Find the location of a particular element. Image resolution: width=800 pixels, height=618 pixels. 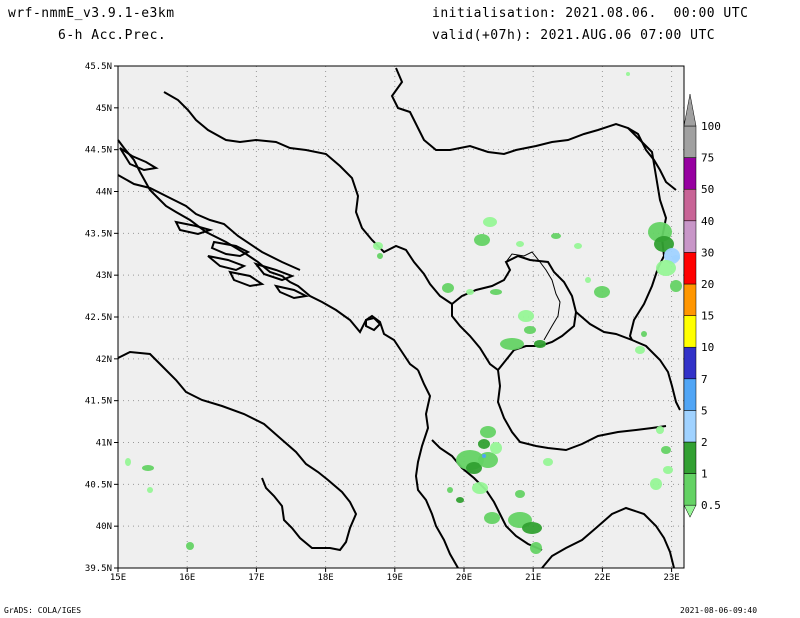

border-albania-greece is located at coordinates (487, 495).